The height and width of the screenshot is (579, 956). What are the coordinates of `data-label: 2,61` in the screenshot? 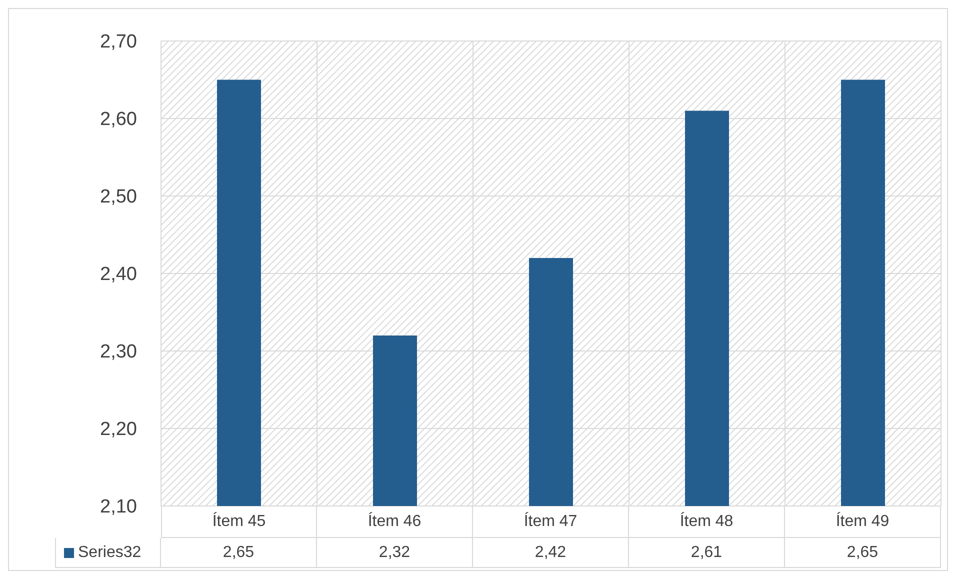 It's located at (707, 553).